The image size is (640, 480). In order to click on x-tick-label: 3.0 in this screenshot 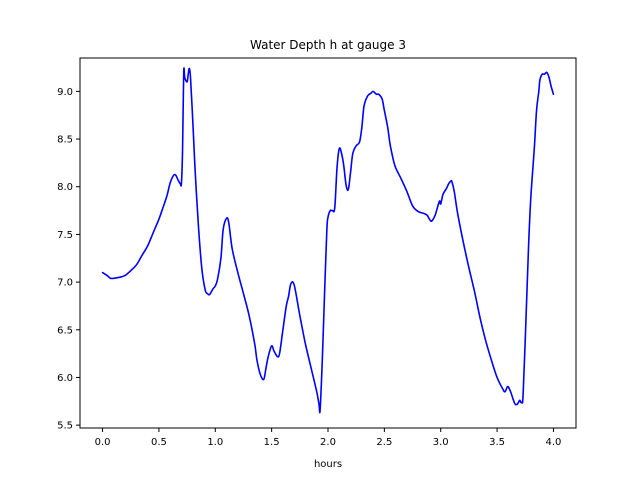, I will do `click(441, 442)`.